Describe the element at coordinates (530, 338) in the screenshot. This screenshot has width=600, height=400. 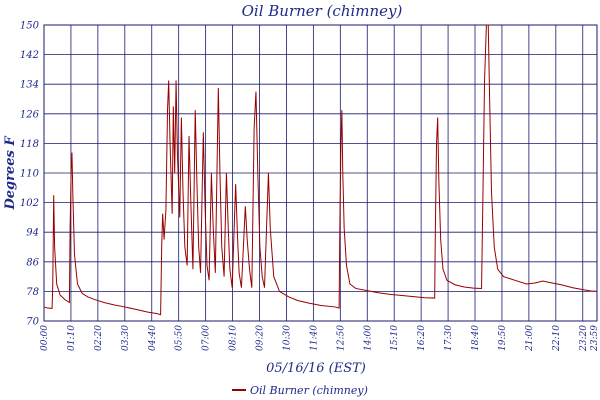
I see `x-tick-label: 21:00` at that location.